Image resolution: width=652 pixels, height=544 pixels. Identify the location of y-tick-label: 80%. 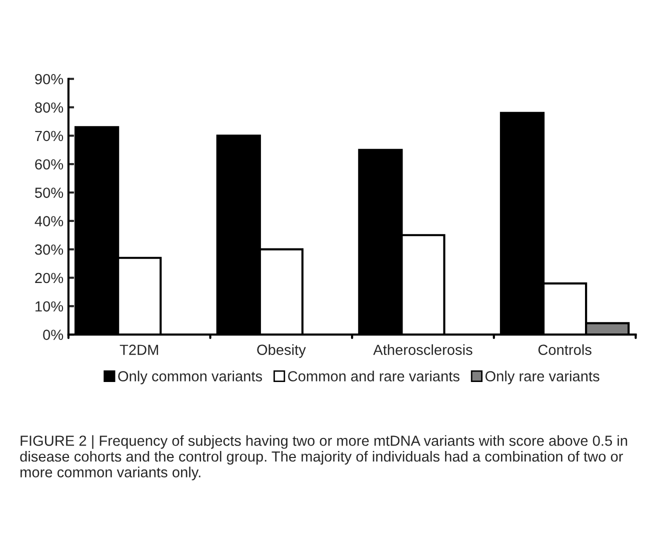
(49, 107).